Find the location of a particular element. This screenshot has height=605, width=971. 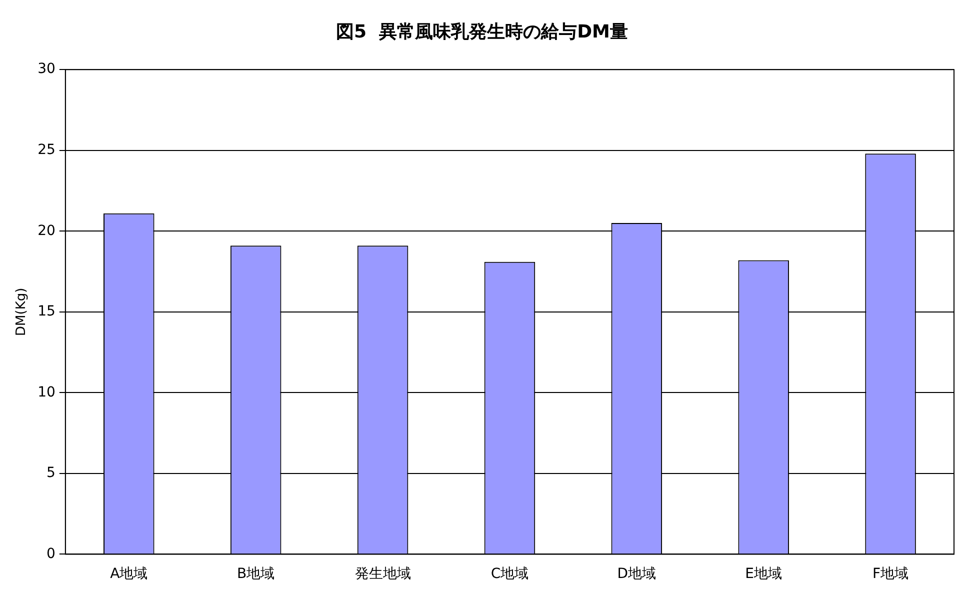

x-tick-label: B地域 is located at coordinates (256, 574).